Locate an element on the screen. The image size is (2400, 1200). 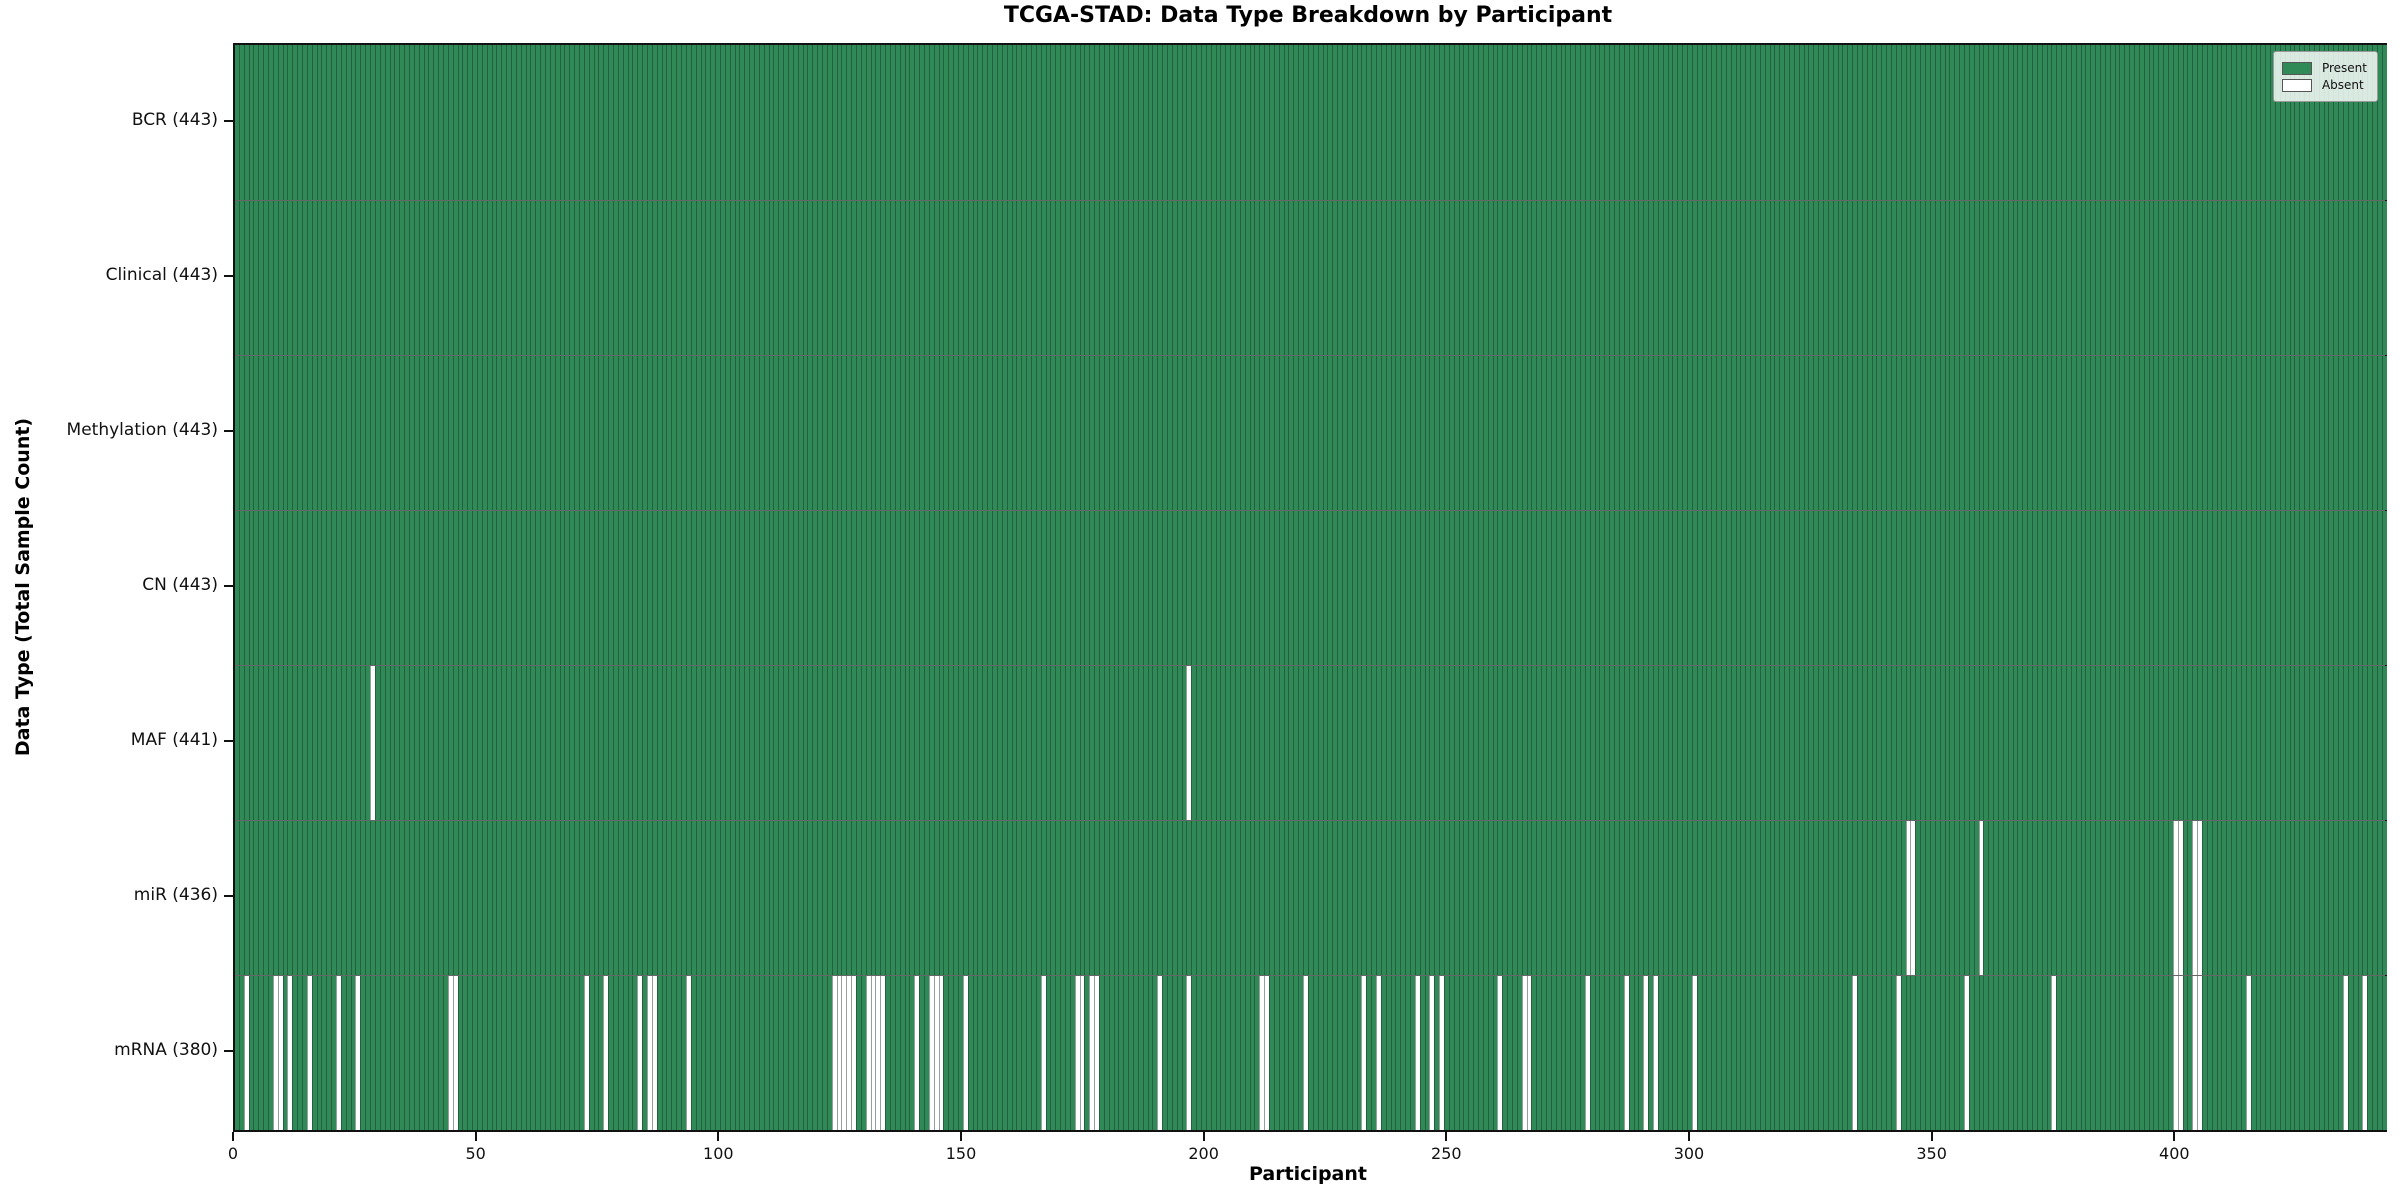
y-tick-label-CN: CN (443) is located at coordinates (180, 585).